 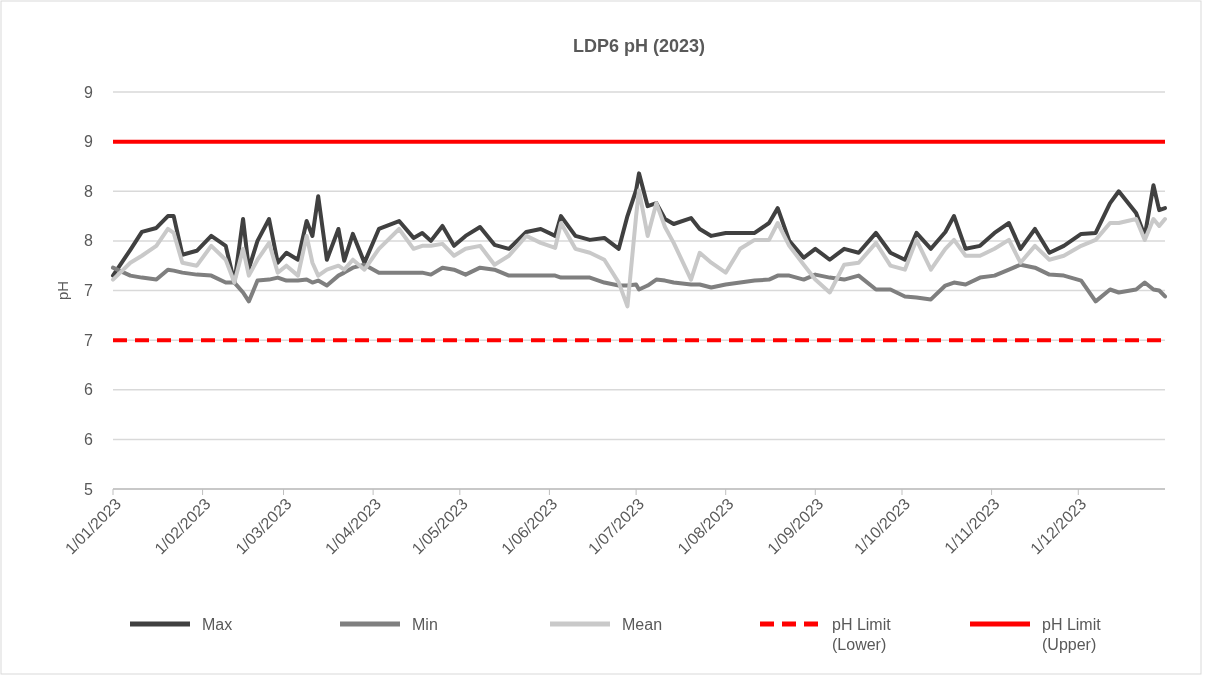 I want to click on legend-label: pH Limit (Lower), so click(x=862, y=634).